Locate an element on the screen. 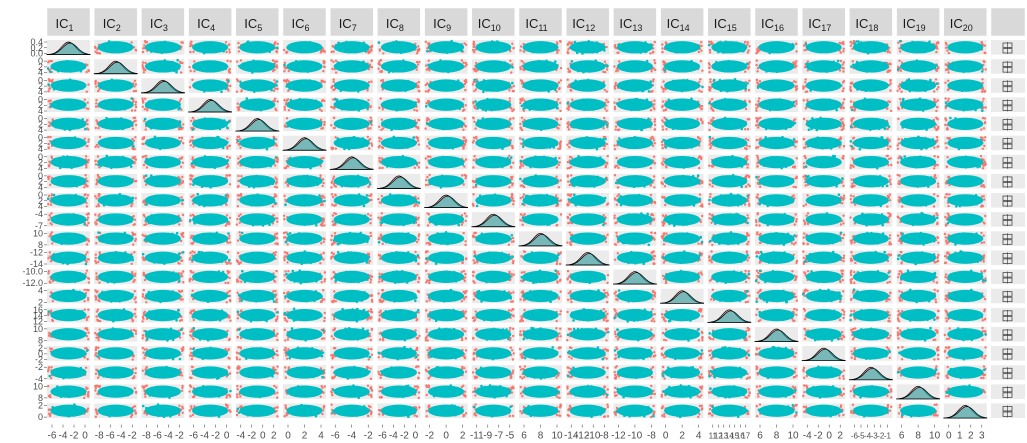 The image size is (1027, 443). panel-r11-c5 is located at coordinates (257, 238).